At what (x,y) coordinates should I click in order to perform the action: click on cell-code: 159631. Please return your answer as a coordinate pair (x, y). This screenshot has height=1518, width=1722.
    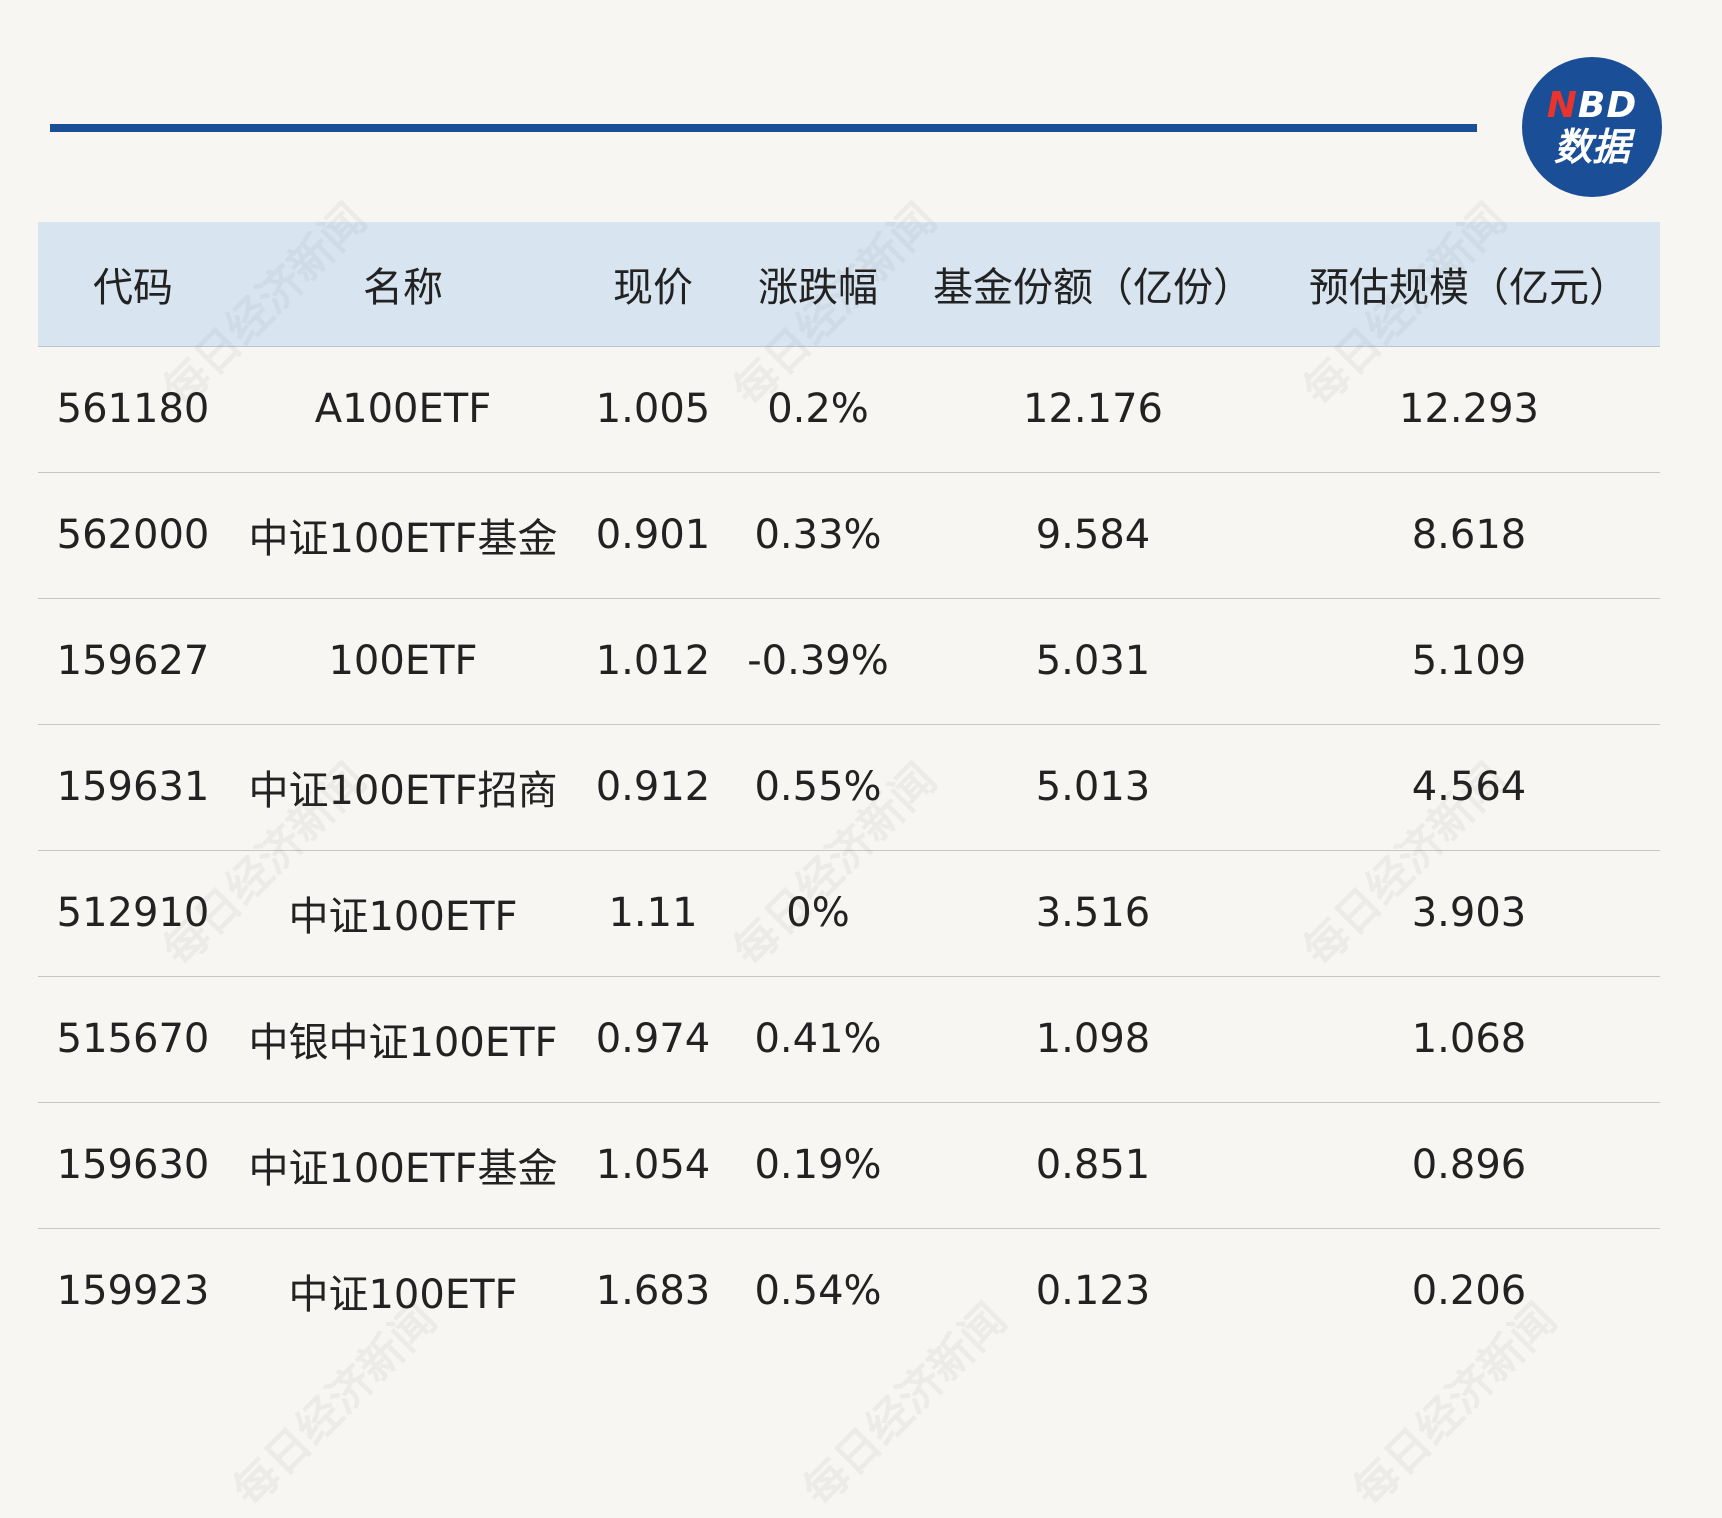
    Looking at the image, I should click on (133, 787).